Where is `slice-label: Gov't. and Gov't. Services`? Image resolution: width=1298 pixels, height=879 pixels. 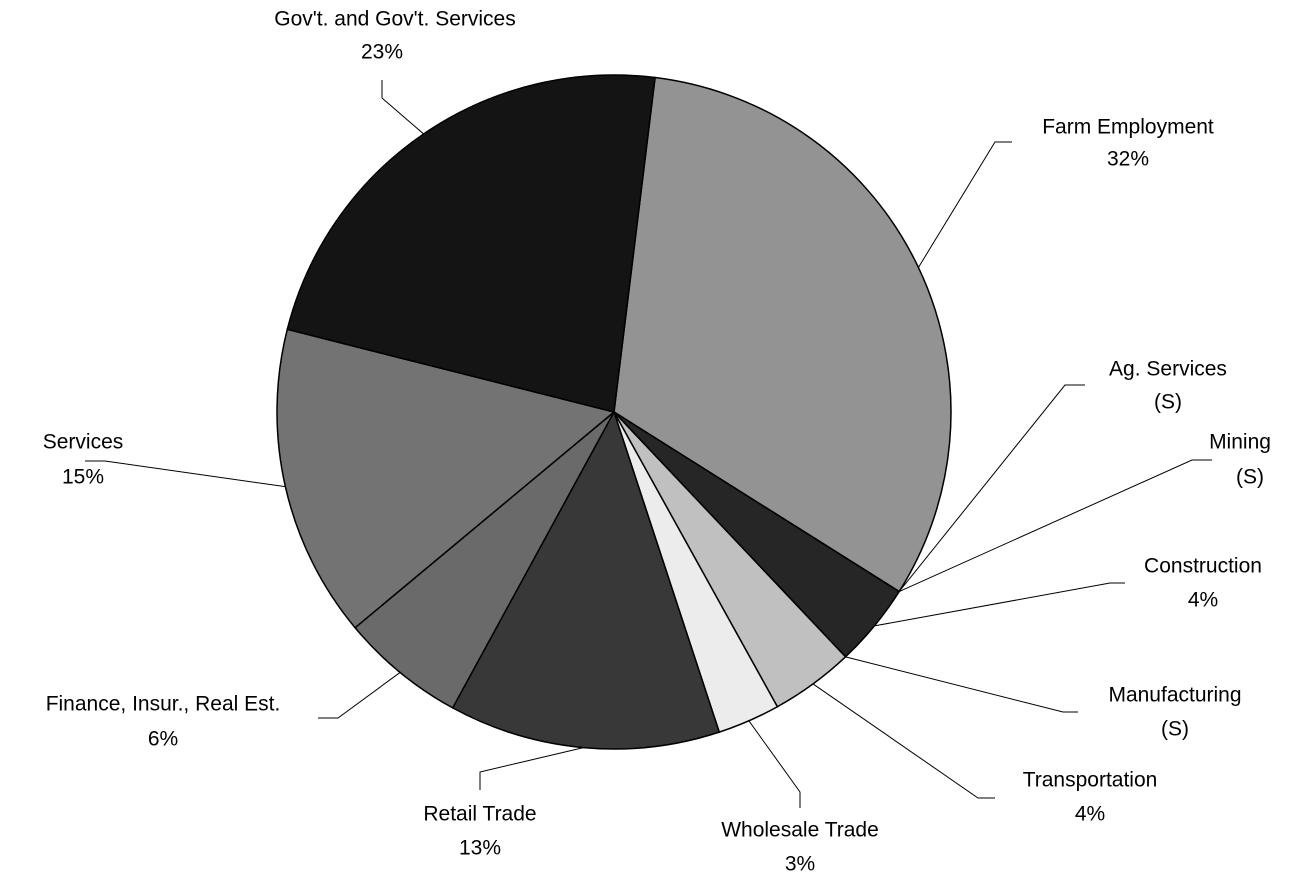
slice-label: Gov't. and Gov't. Services is located at coordinates (394, 19).